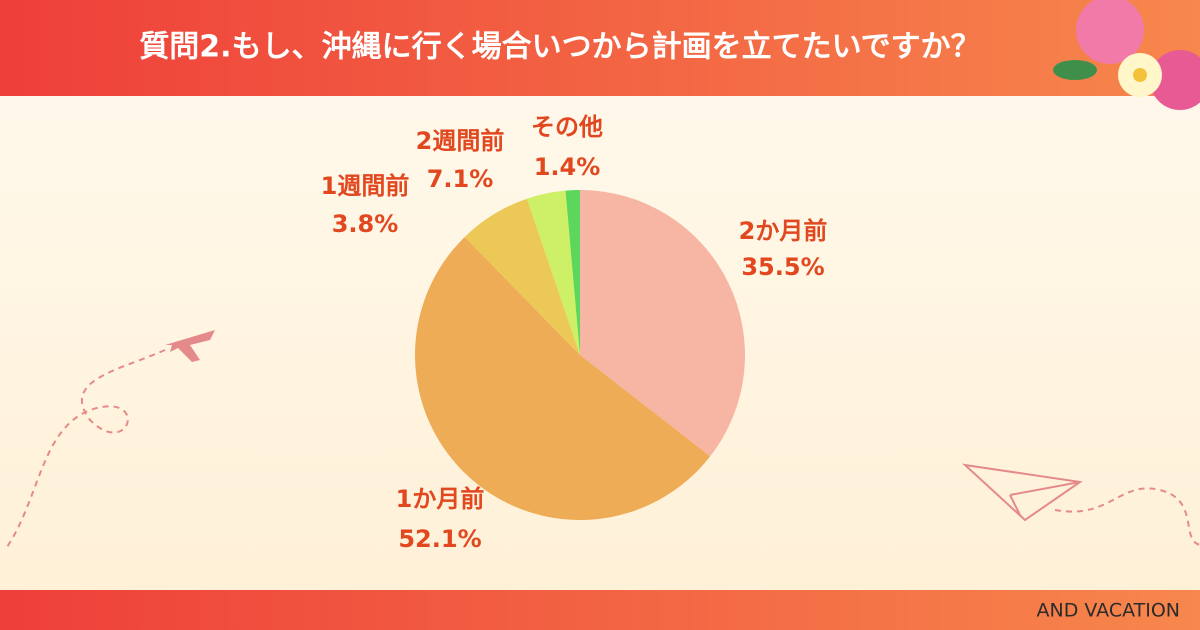 Image resolution: width=1200 pixels, height=630 pixels. What do you see at coordinates (567, 127) in the screenshot?
I see `slice-label: その他` at bounding box center [567, 127].